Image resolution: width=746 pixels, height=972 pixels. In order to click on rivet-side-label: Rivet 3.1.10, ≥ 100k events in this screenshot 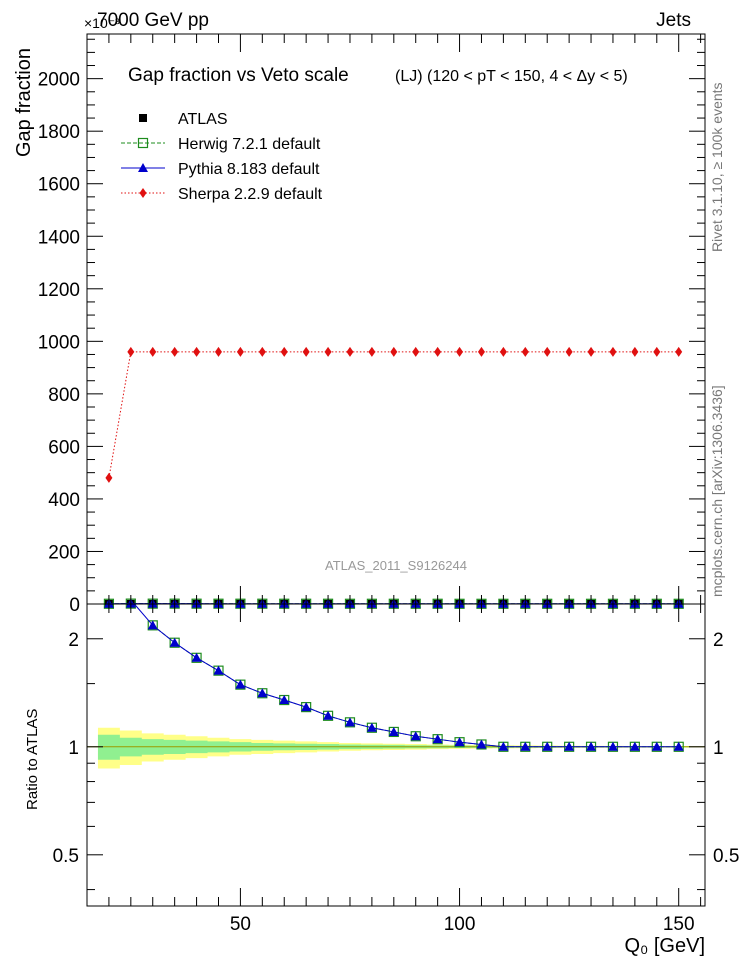, I will do `click(717, 167)`.